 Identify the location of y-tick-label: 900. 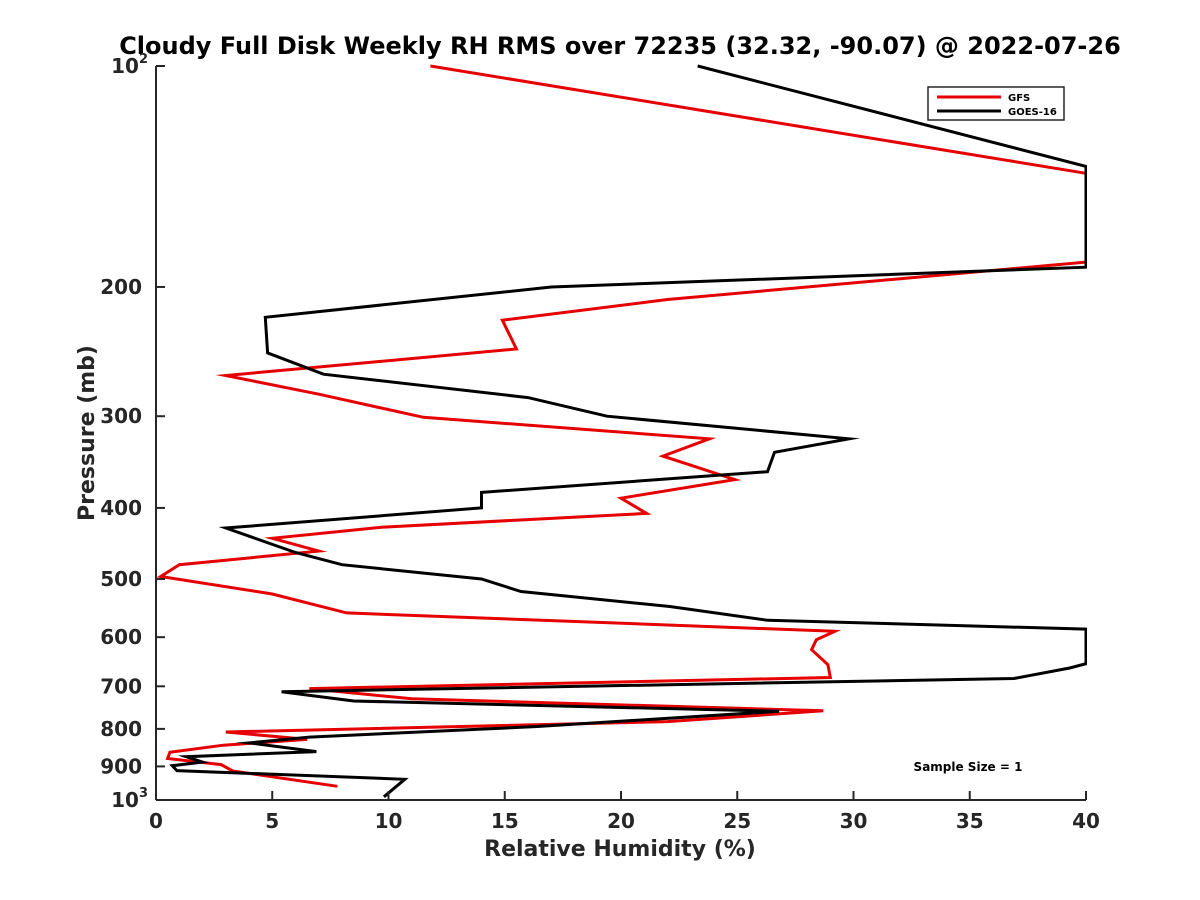
(121, 766).